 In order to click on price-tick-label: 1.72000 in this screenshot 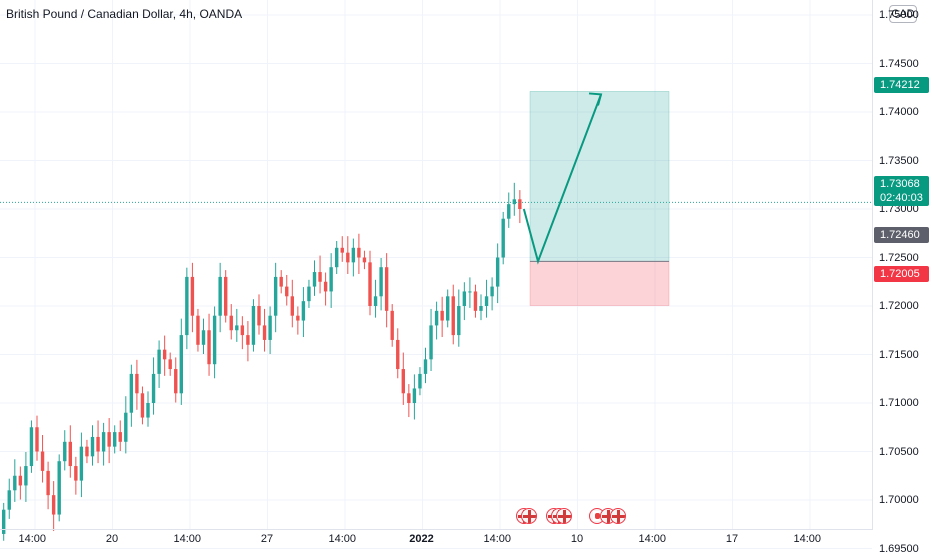, I will do `click(899, 306)`.